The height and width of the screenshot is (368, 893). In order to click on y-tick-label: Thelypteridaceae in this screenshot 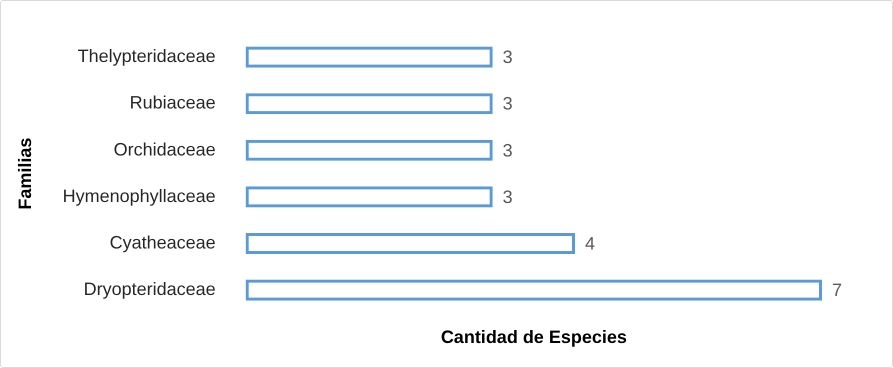, I will do `click(147, 56)`.